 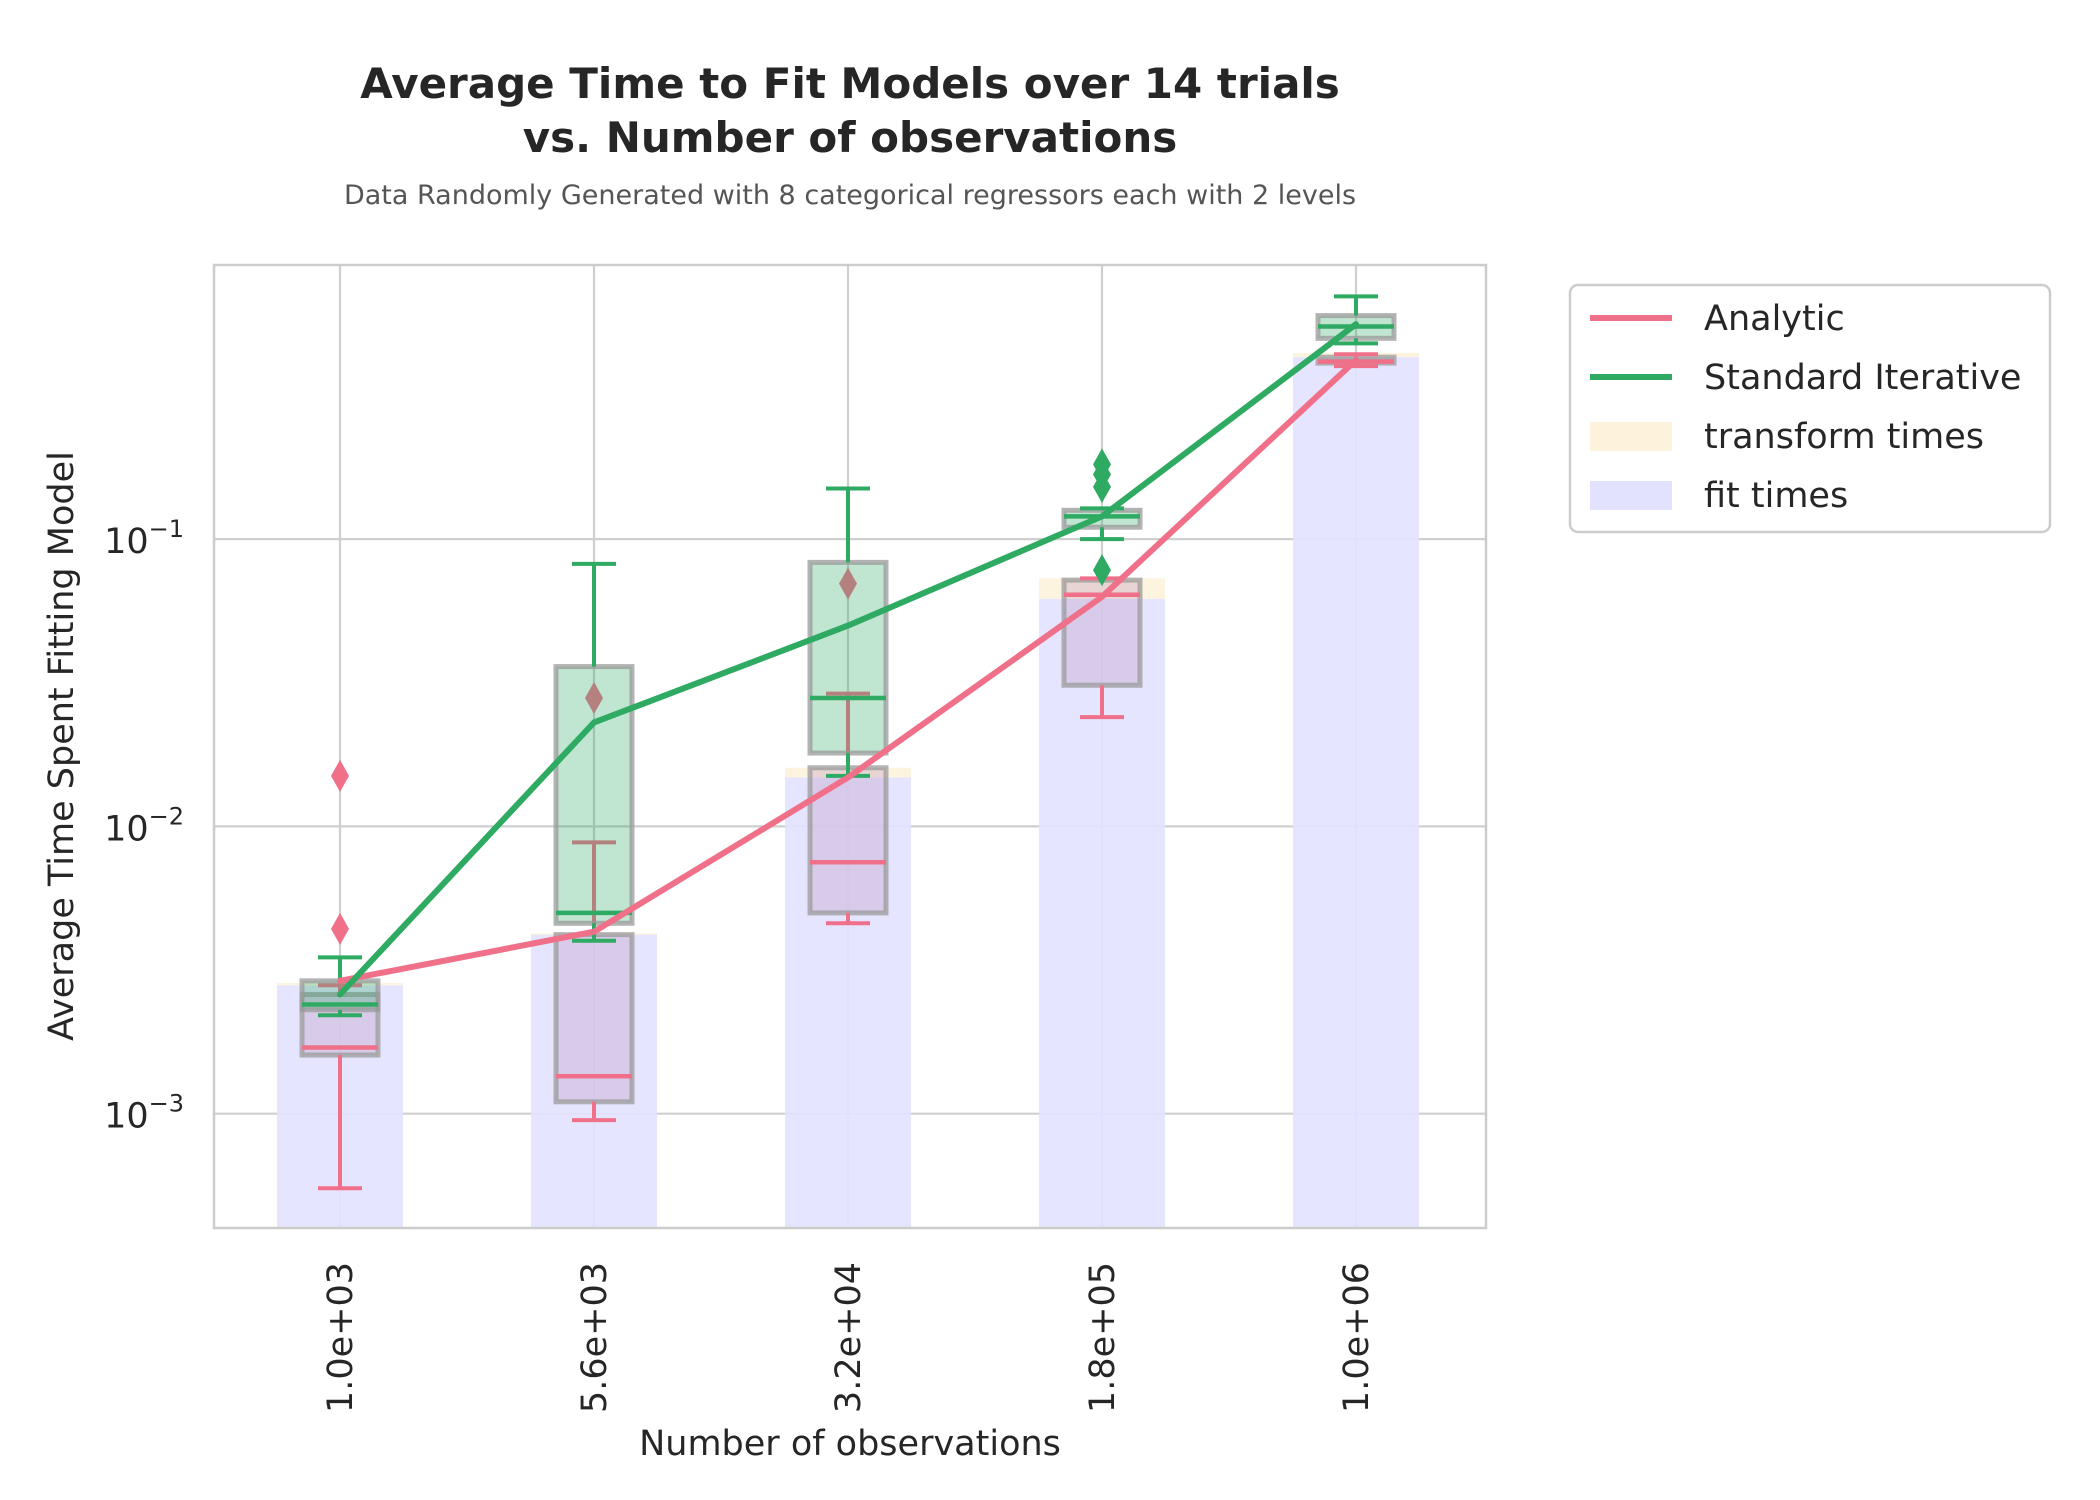 What do you see at coordinates (341, 1337) in the screenshot?
I see `x-tick-label: 1.0e+03` at bounding box center [341, 1337].